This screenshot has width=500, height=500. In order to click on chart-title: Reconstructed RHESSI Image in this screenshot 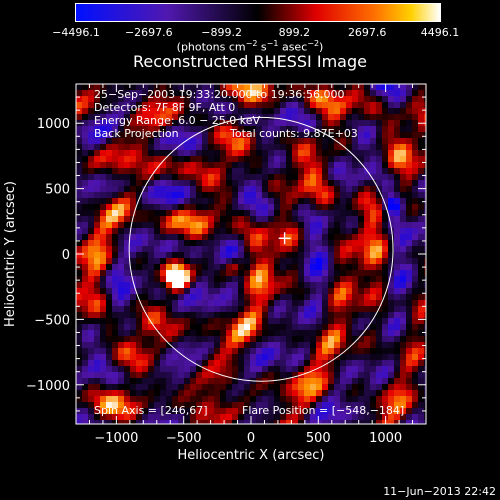, I will do `click(250, 61)`.